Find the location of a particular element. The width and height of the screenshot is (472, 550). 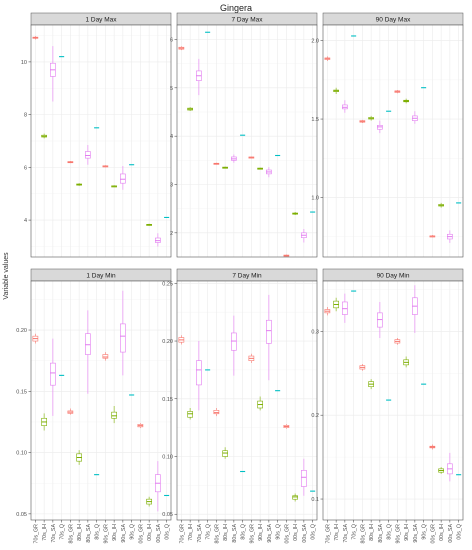

y-tick-label: 3 is located at coordinates (171, 186).